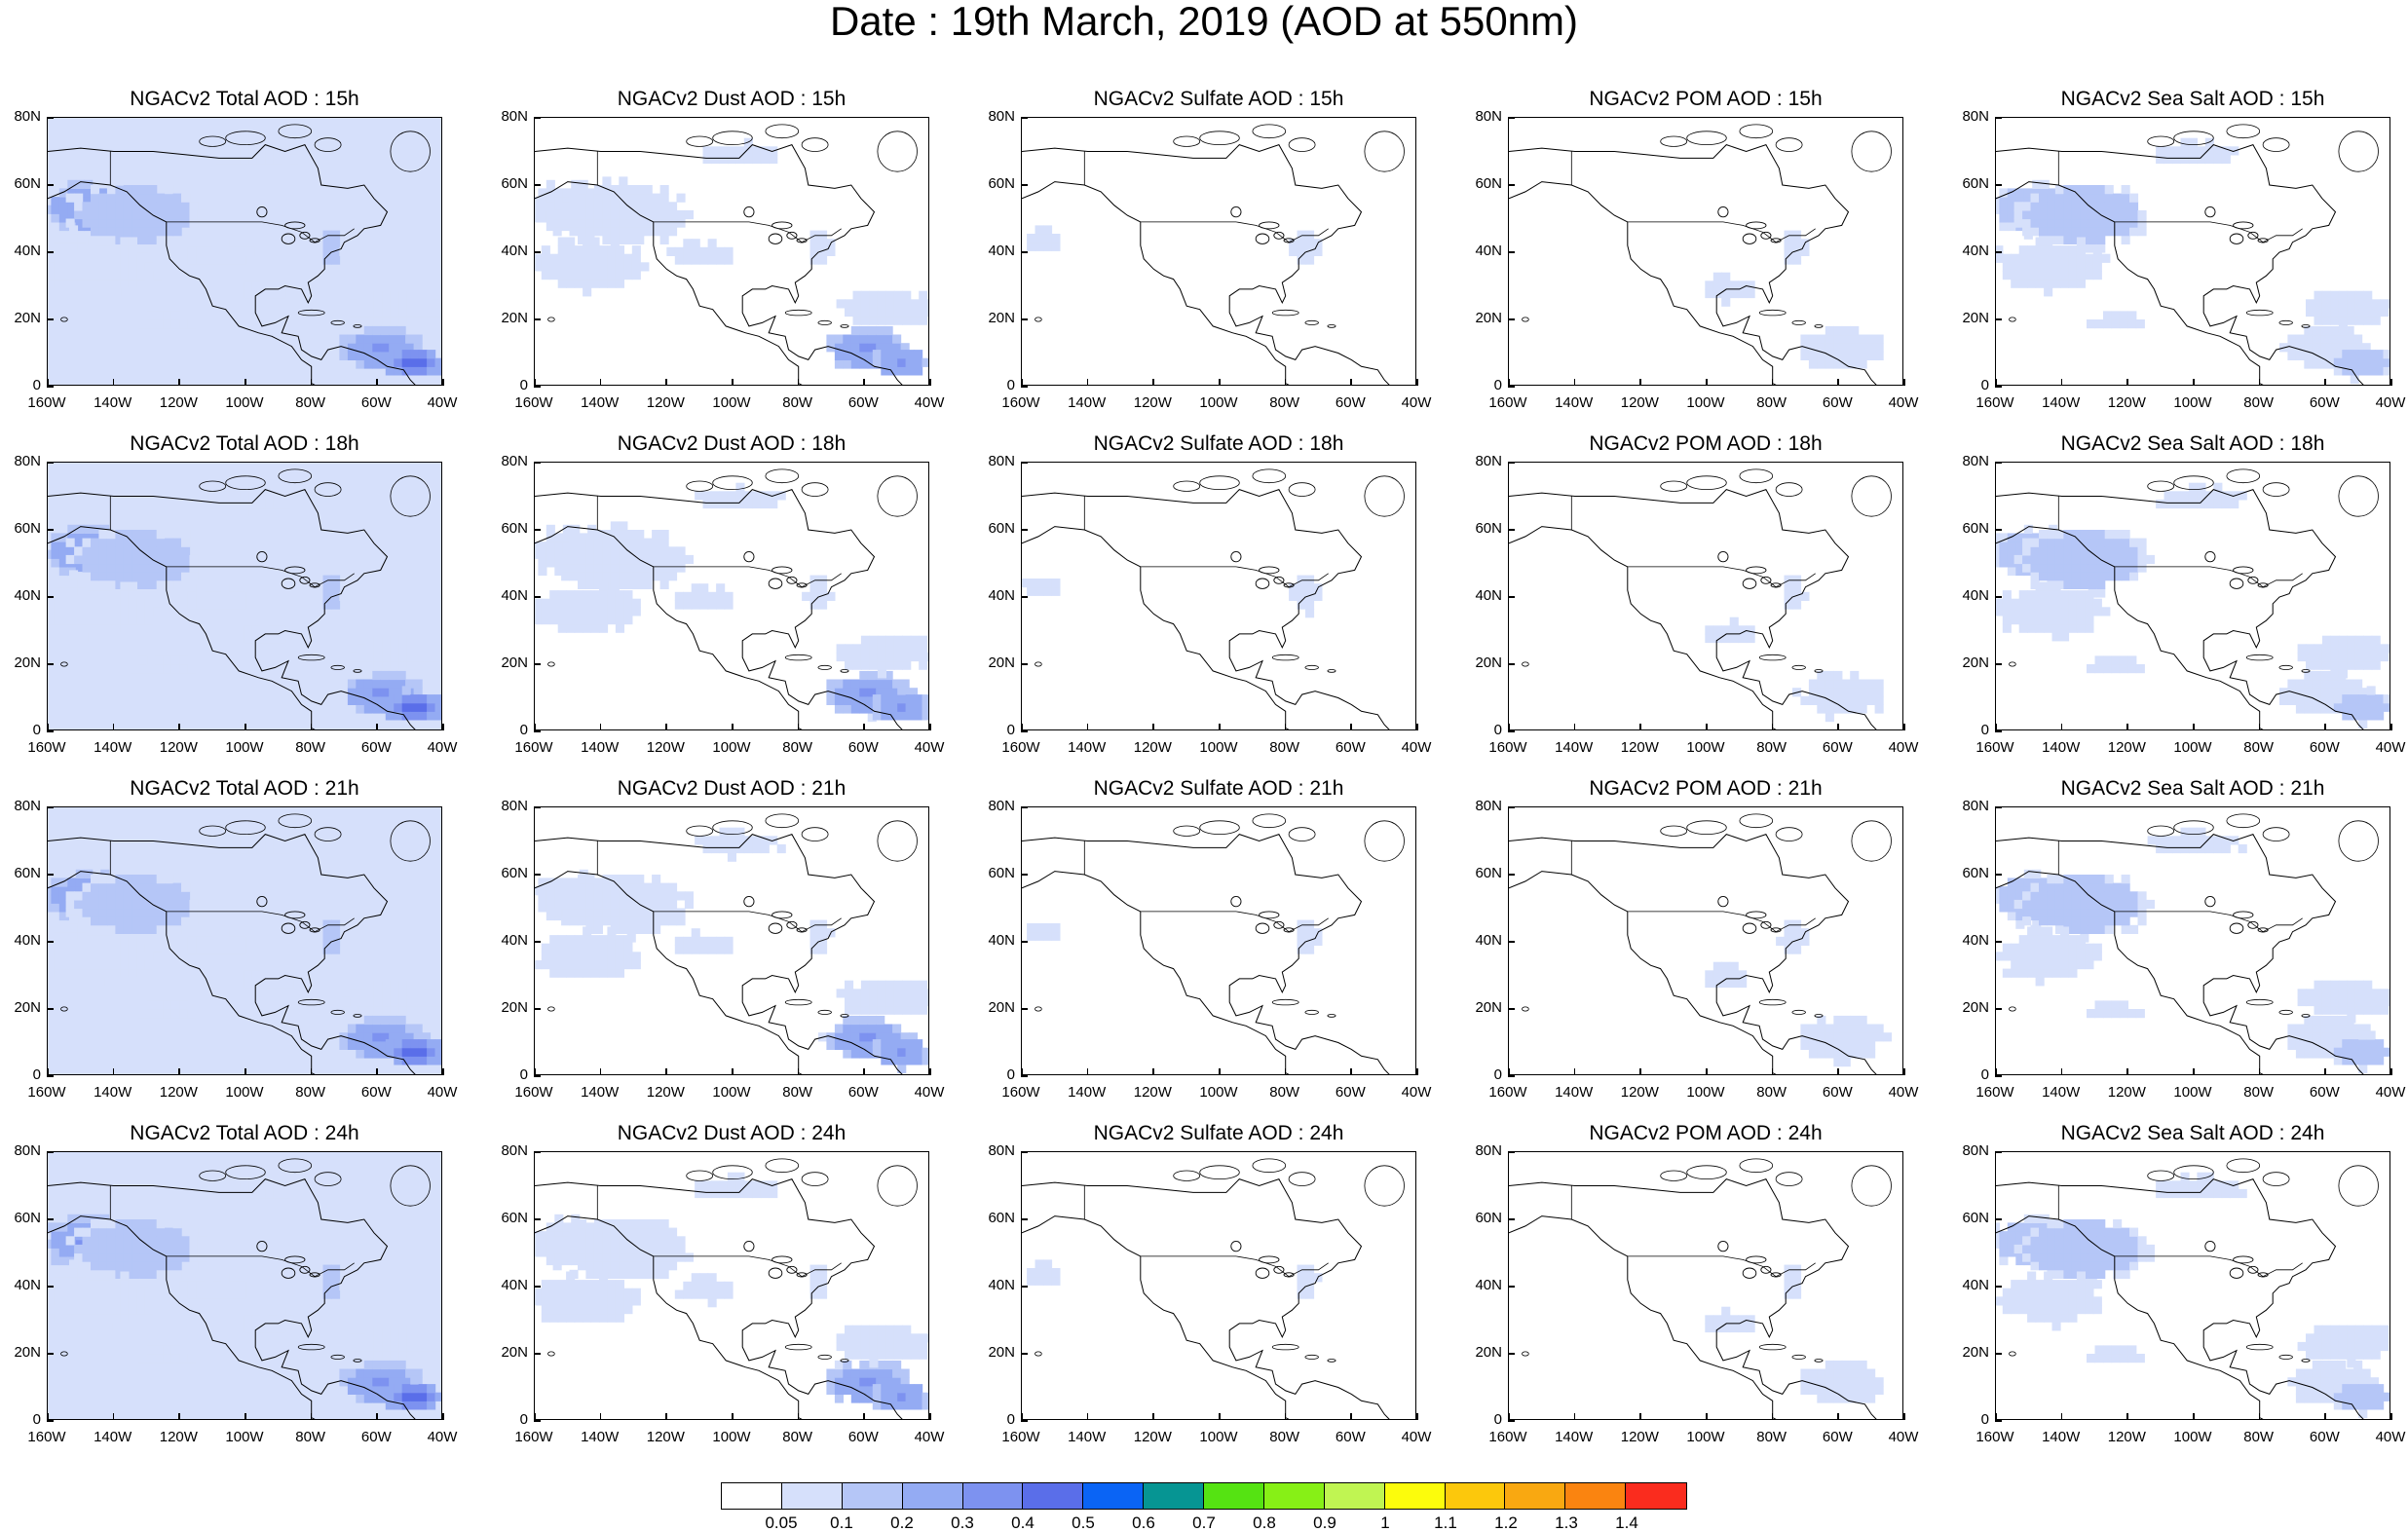 The image size is (2408, 1532). I want to click on coastline, so click(1206, 610).